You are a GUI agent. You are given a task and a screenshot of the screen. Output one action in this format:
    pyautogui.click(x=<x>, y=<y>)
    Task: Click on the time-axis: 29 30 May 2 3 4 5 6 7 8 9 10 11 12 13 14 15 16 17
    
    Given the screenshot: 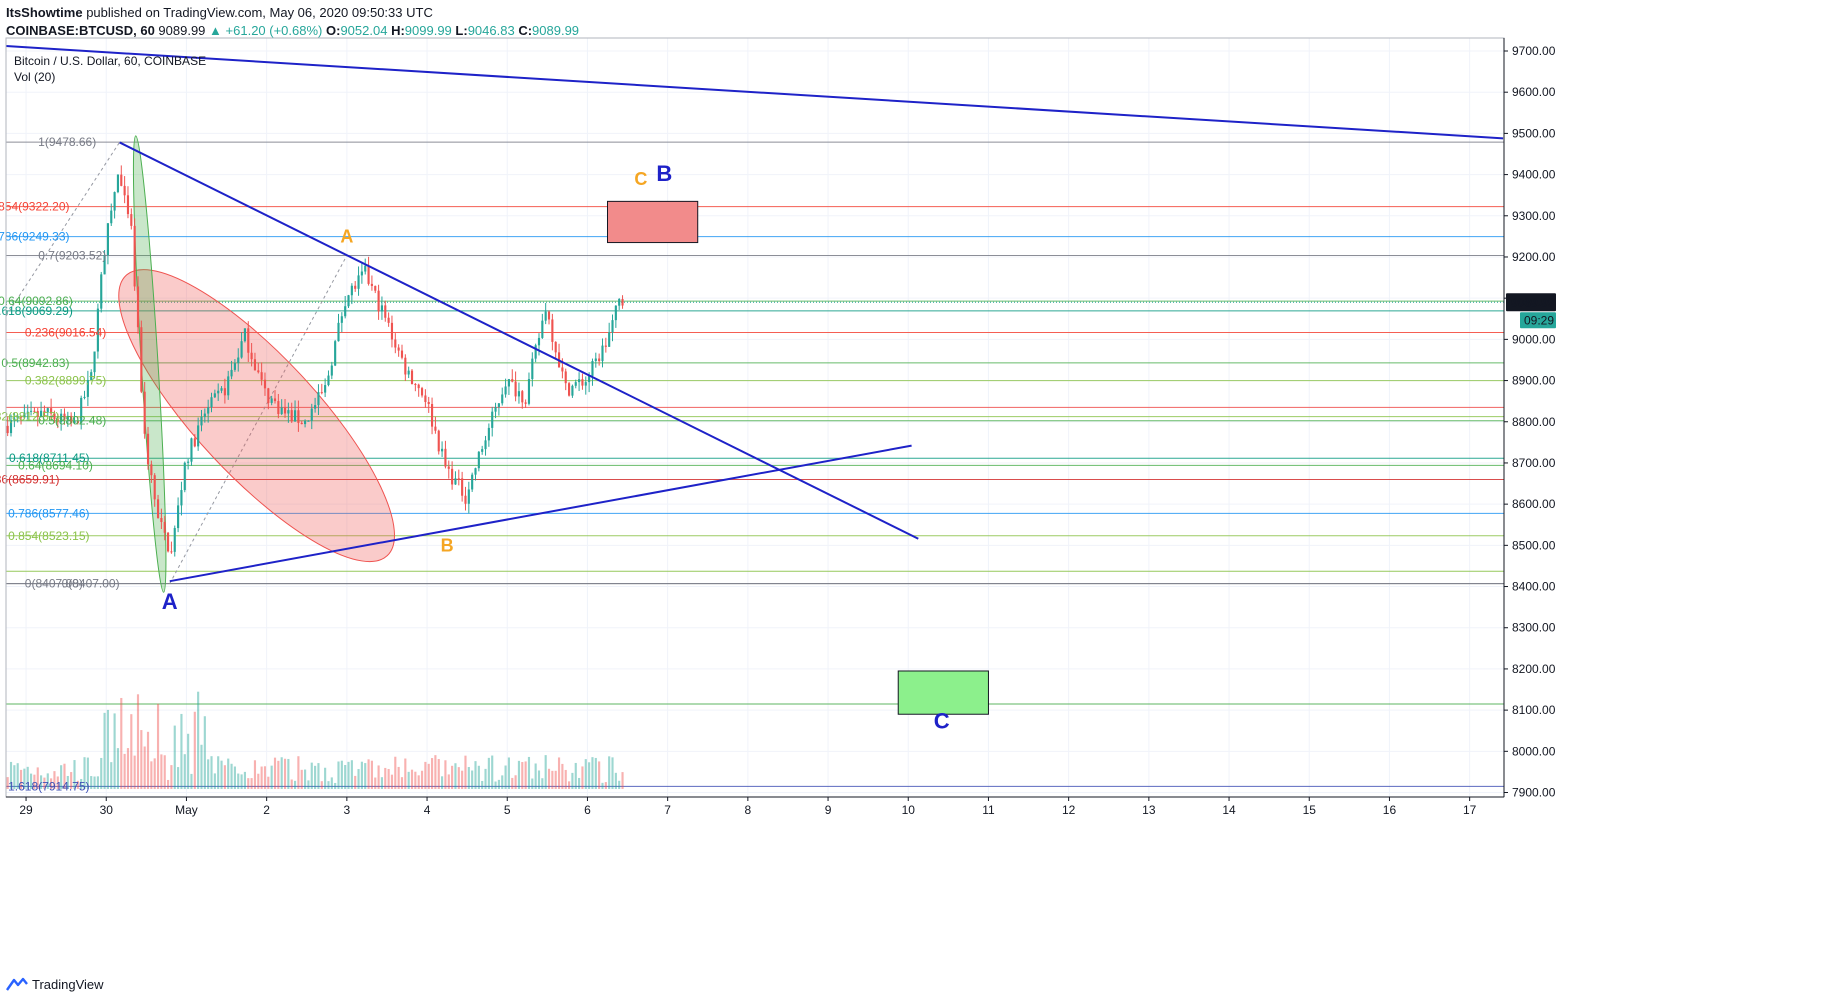 What is the action you would take?
    pyautogui.click(x=748, y=807)
    